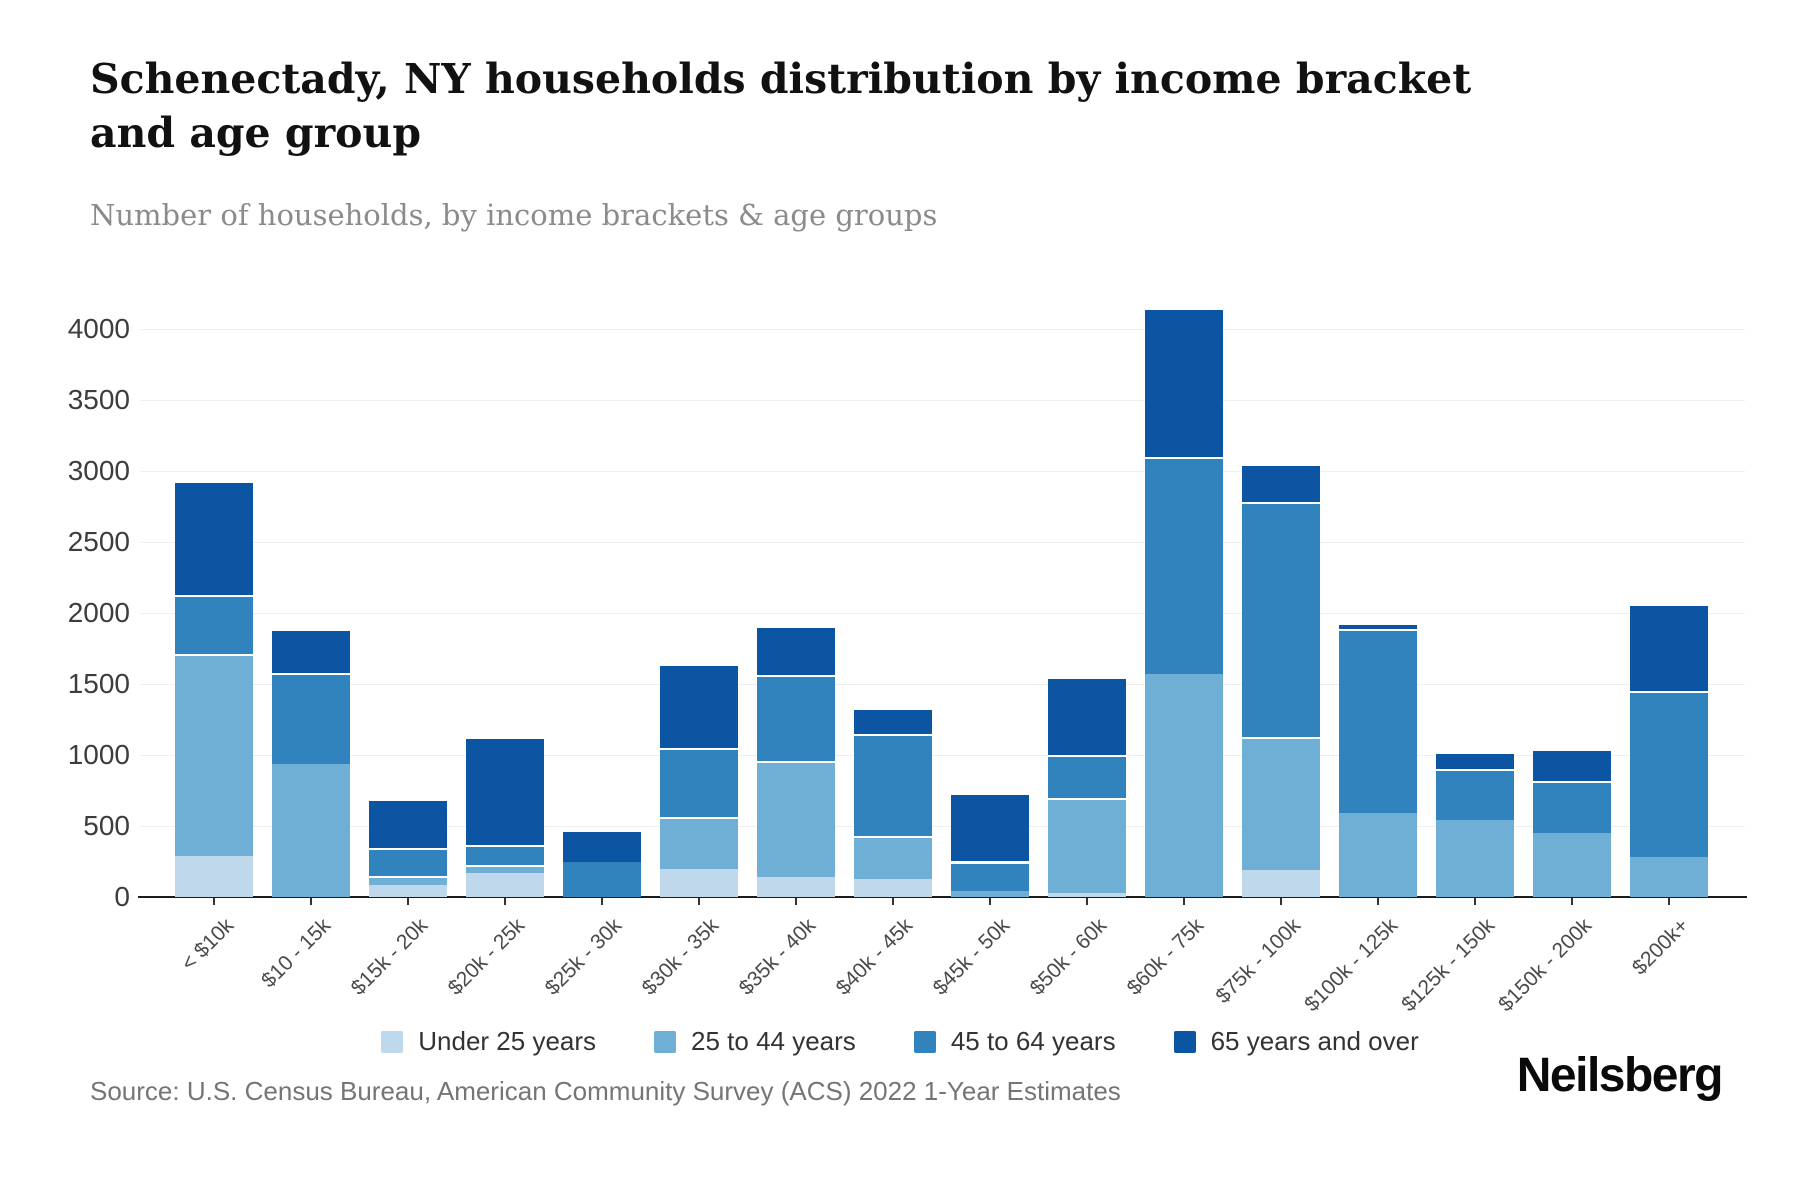 This screenshot has width=1800, height=1200. I want to click on y-axis-tick-label: 500, so click(106, 825).